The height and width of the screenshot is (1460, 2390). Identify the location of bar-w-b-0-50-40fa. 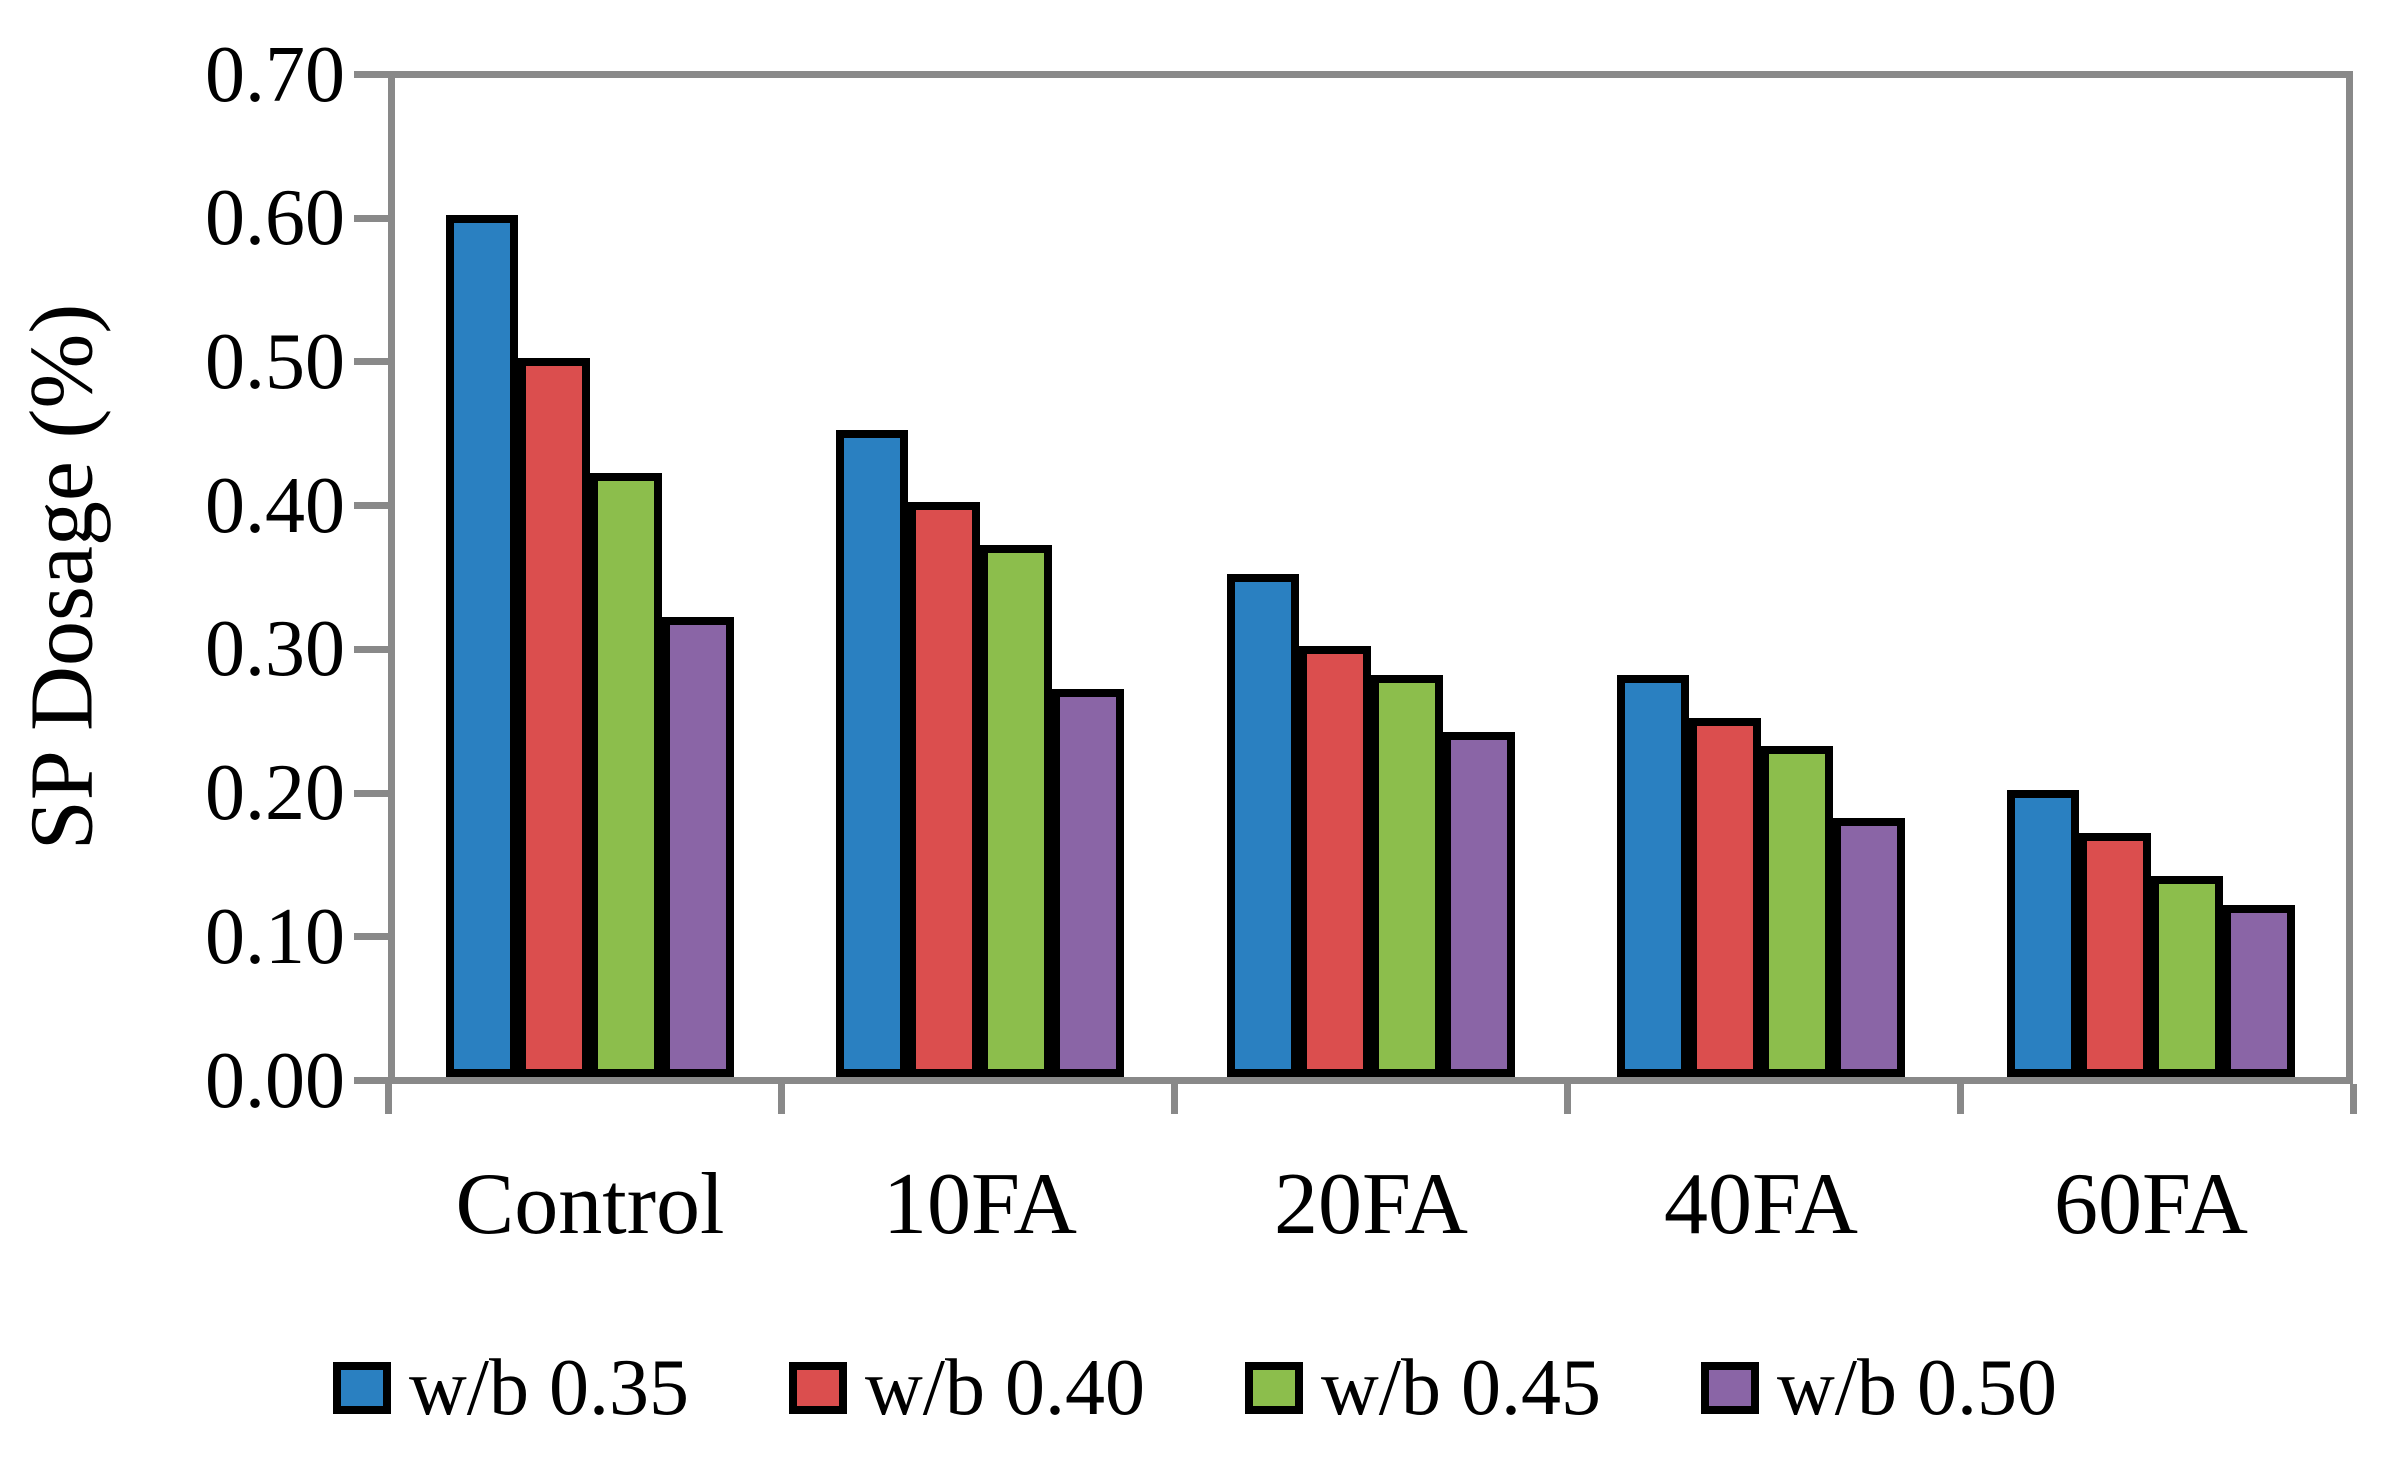
(1869, 947).